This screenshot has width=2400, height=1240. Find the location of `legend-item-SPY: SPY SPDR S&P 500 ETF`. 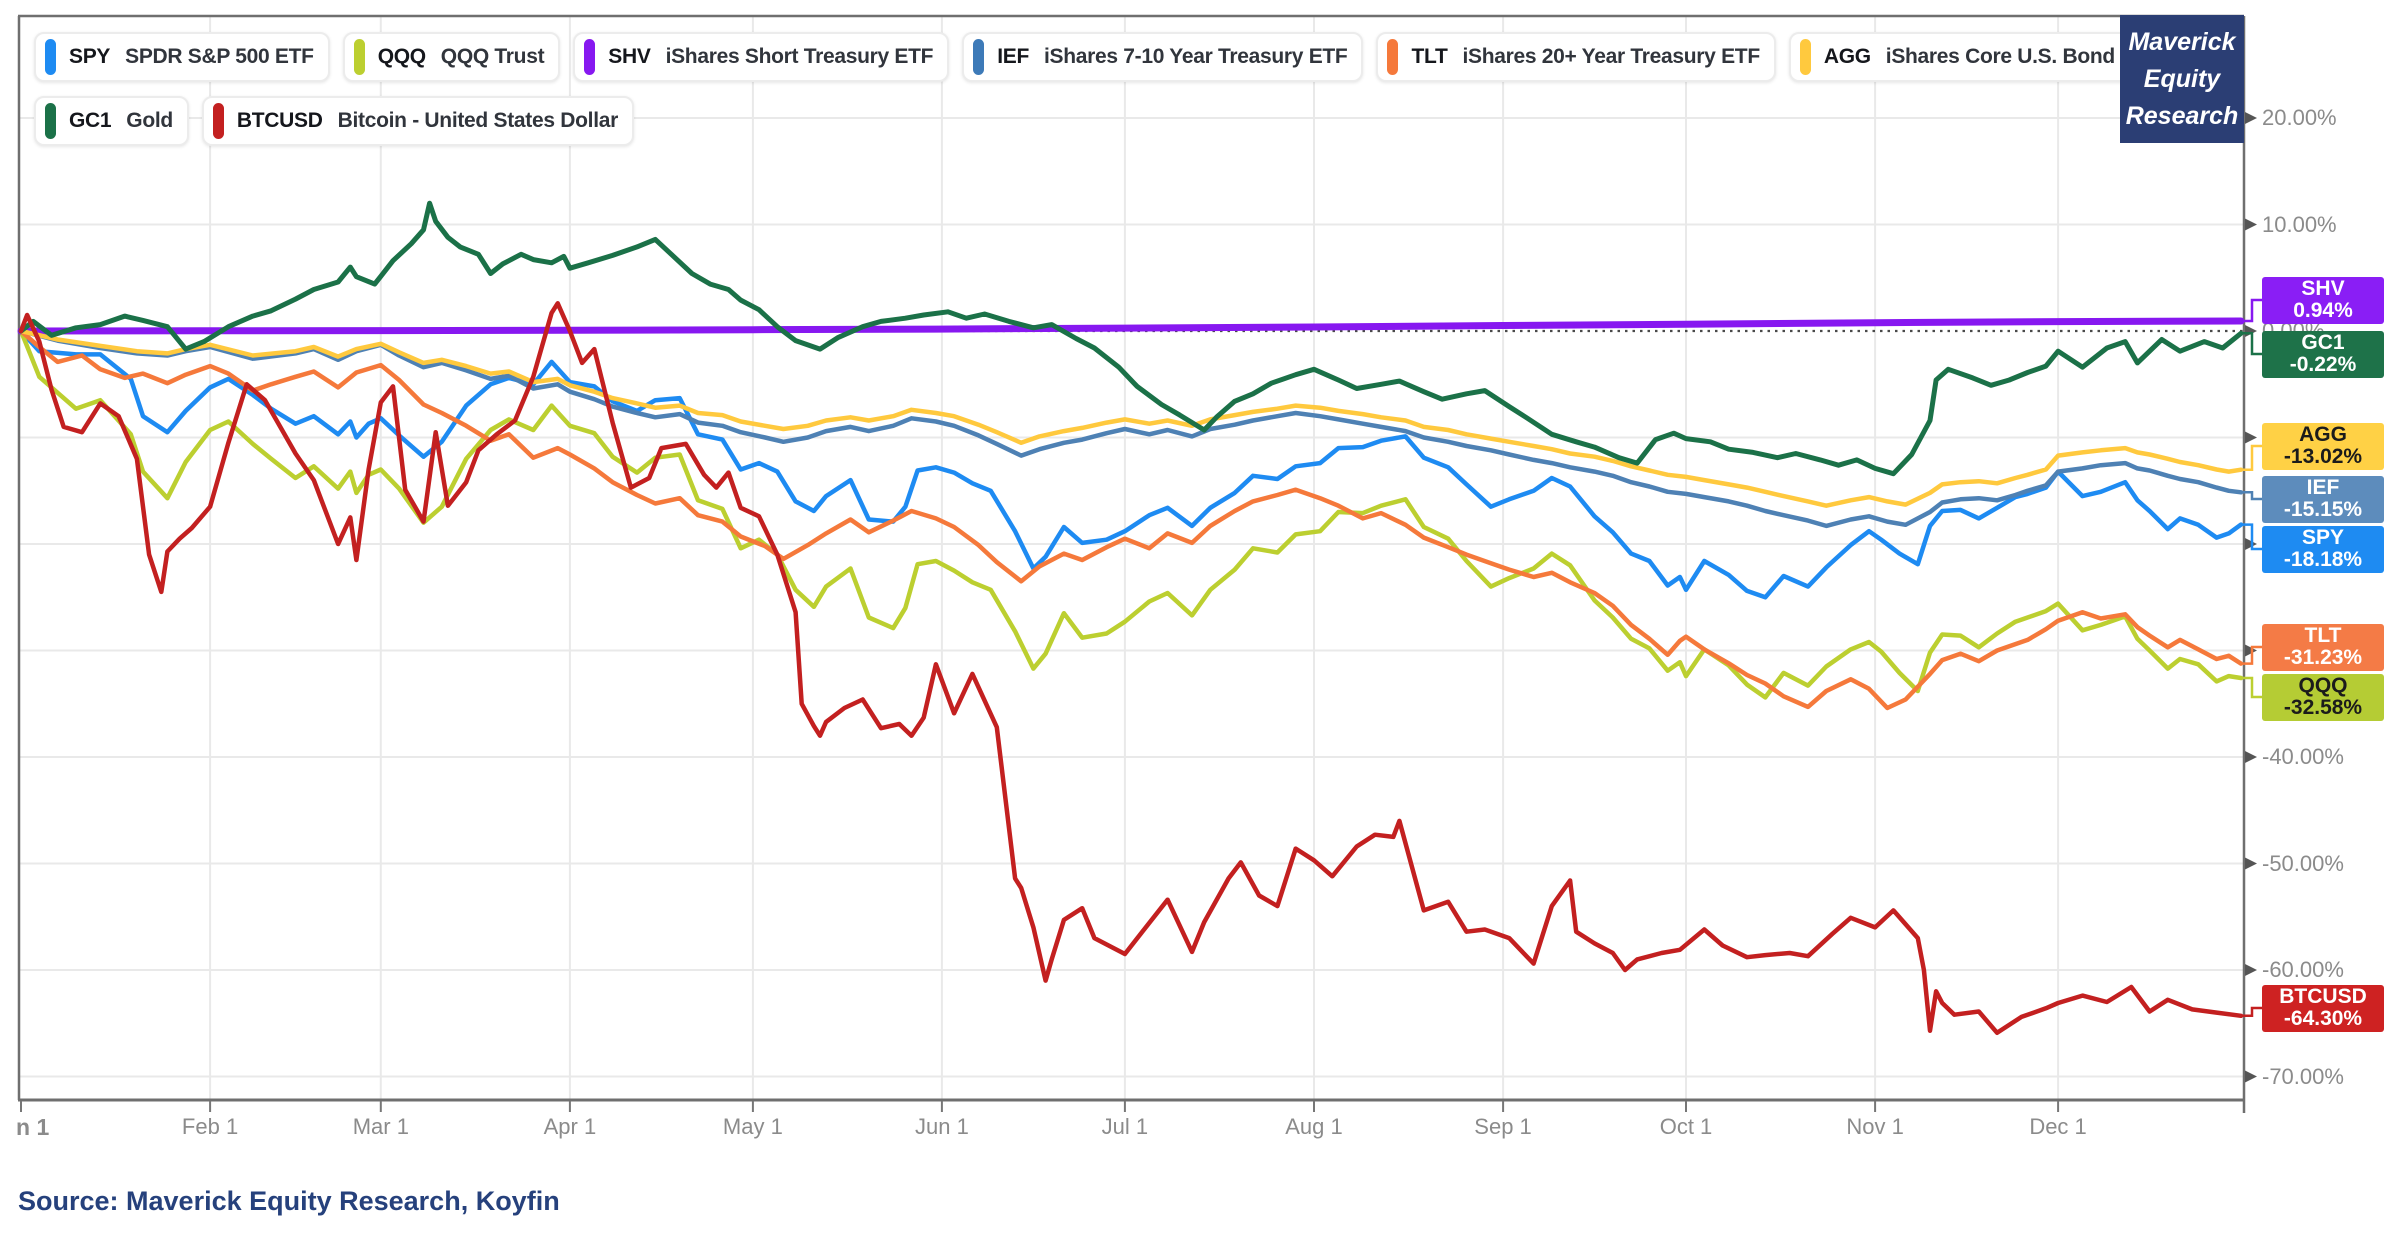

legend-item-SPY: SPY SPDR S&P 500 ETF is located at coordinates (182, 57).